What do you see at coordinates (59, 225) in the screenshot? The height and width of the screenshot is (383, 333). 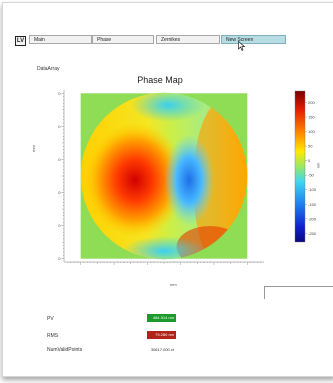 I see `y-tick-label: 10` at bounding box center [59, 225].